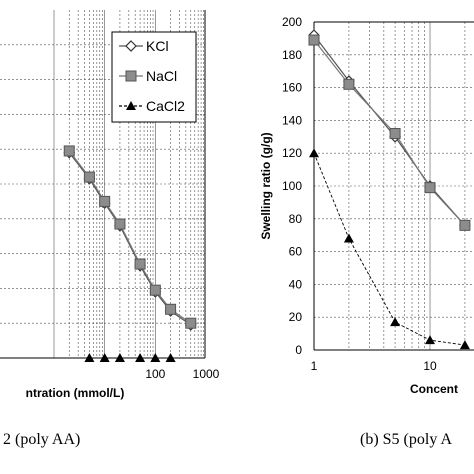 The image size is (474, 474). What do you see at coordinates (292, 153) in the screenshot?
I see `y-tick-label-b: 120` at bounding box center [292, 153].